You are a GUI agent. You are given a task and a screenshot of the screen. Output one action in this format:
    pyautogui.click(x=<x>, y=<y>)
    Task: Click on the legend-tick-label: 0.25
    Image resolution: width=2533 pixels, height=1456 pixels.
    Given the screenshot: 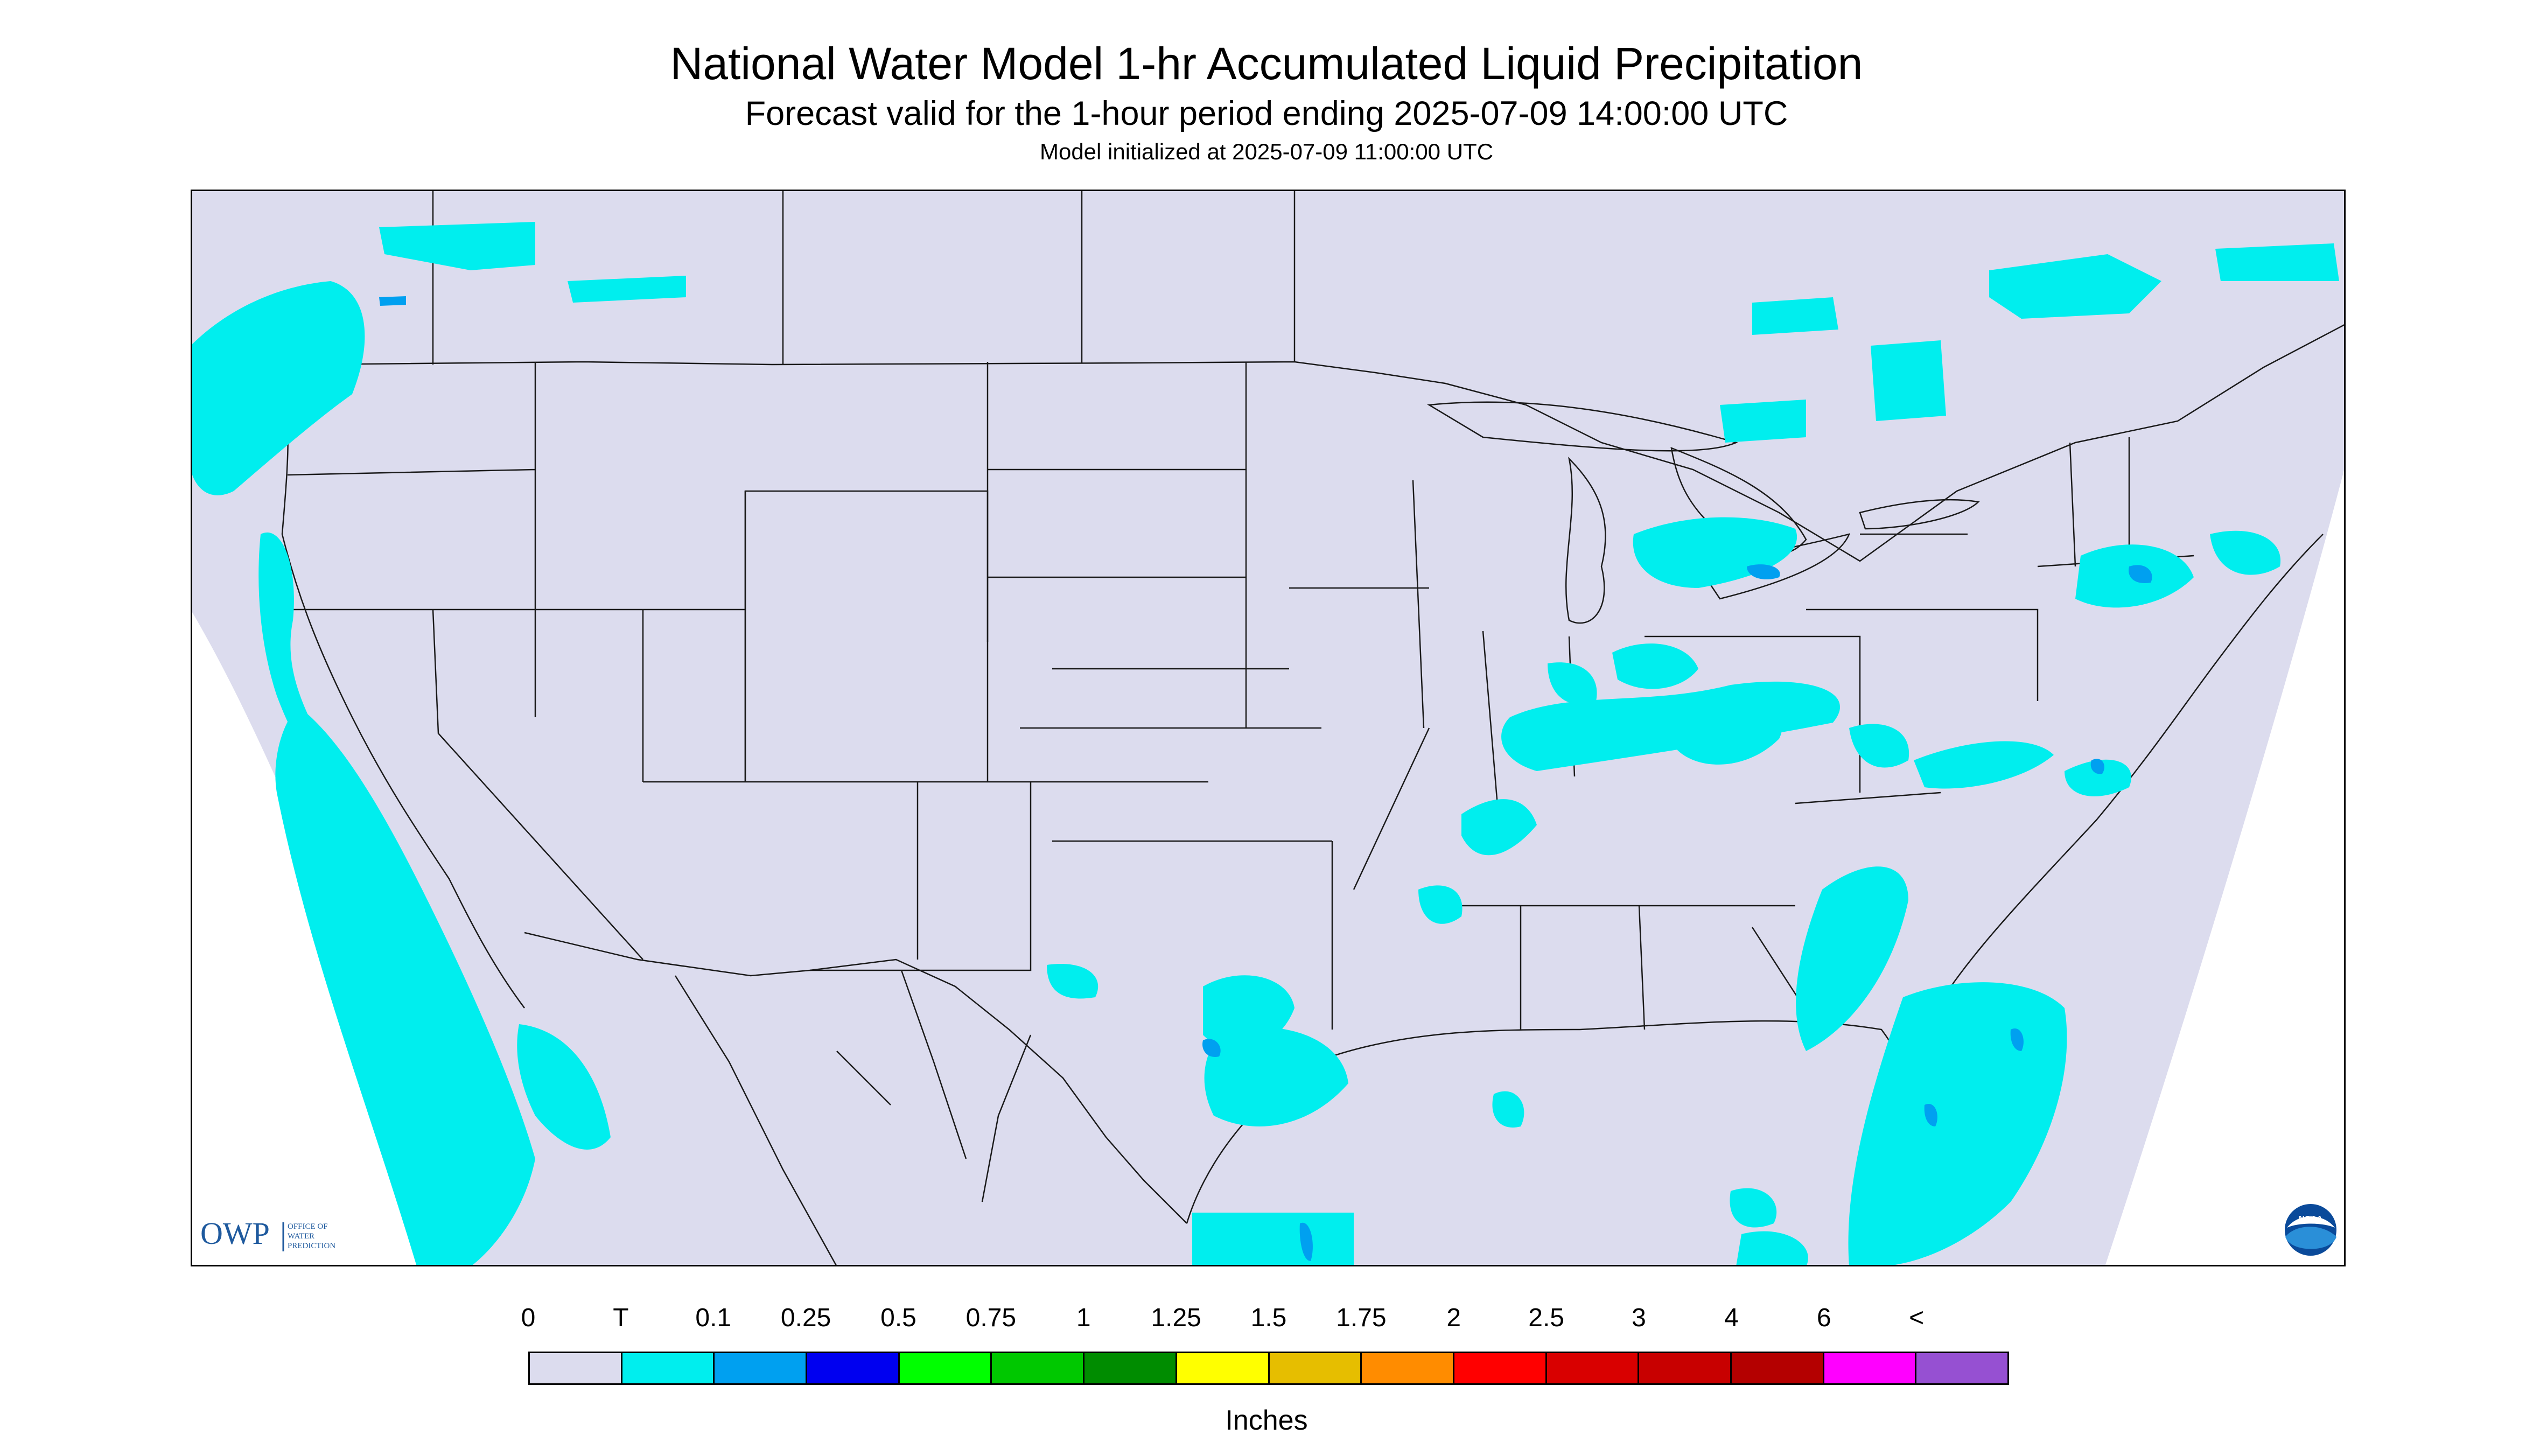 What is the action you would take?
    pyautogui.click(x=805, y=1318)
    